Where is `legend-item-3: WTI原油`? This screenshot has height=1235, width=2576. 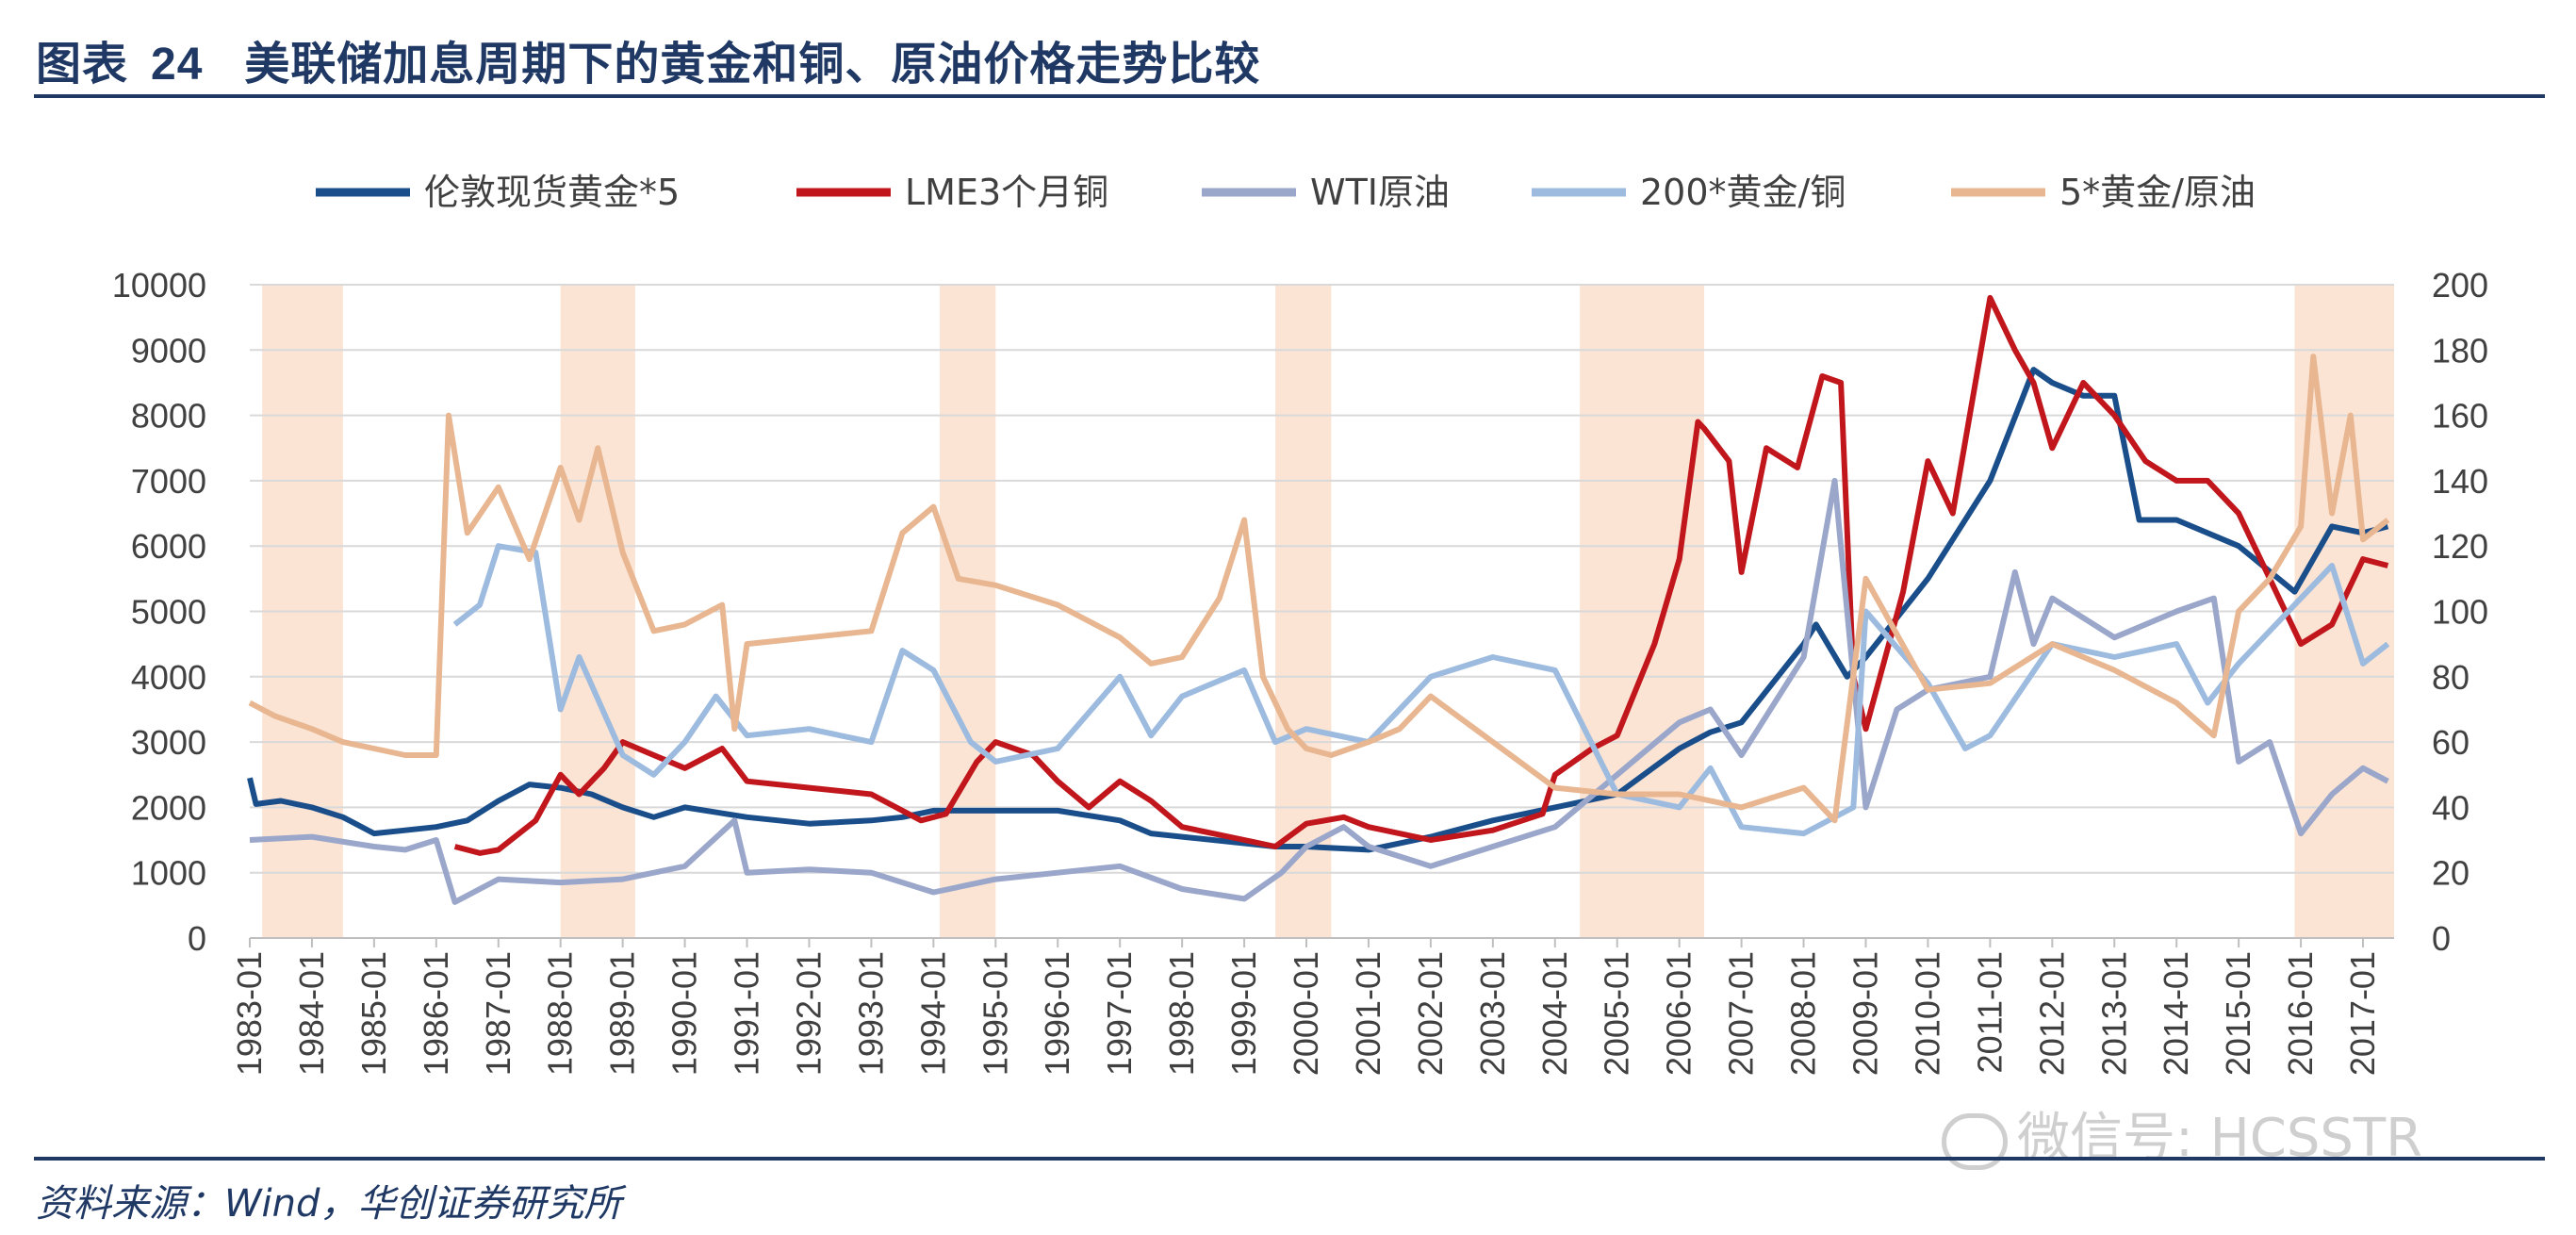 legend-item-3: WTI原油 is located at coordinates (1326, 192).